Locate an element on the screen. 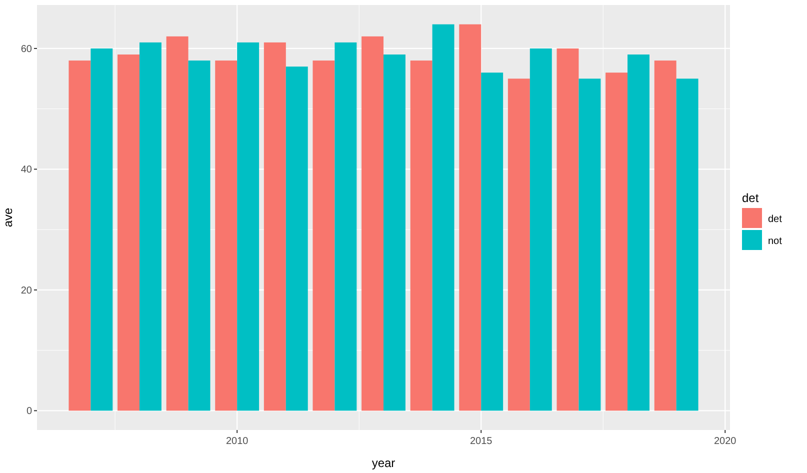 The width and height of the screenshot is (807, 473). y-tick-label: 40 is located at coordinates (26, 170).